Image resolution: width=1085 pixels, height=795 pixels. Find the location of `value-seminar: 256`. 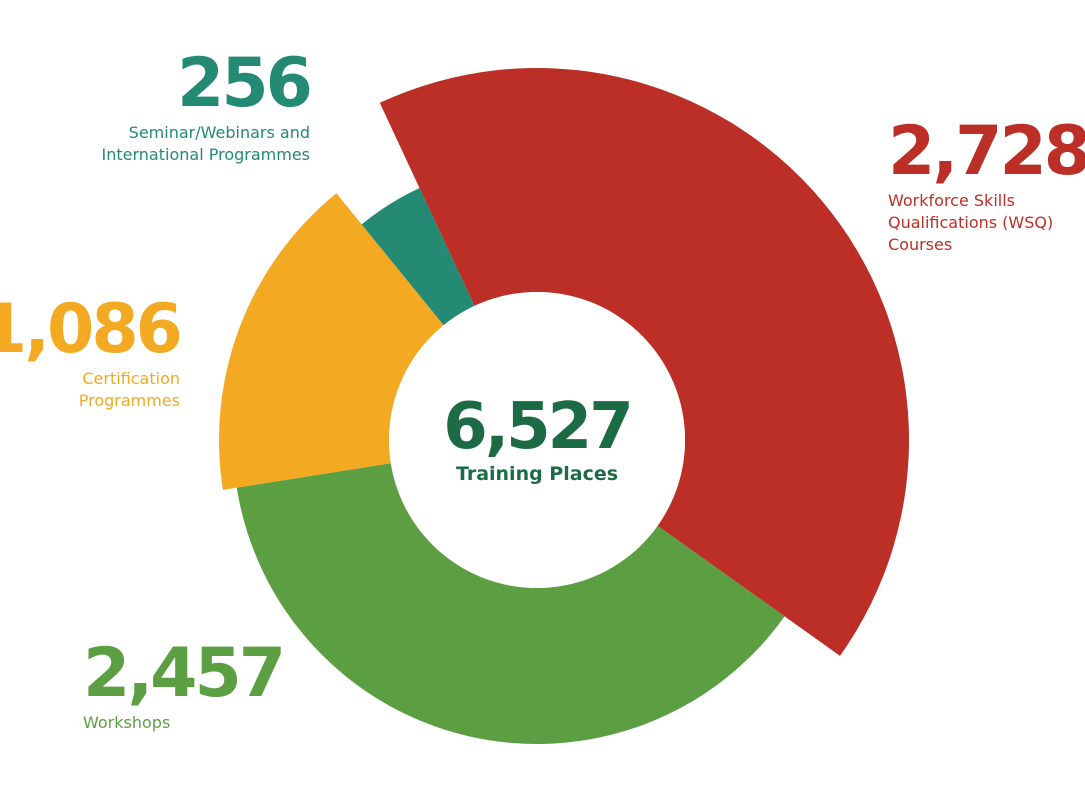

value-seminar: 256 is located at coordinates (245, 83).